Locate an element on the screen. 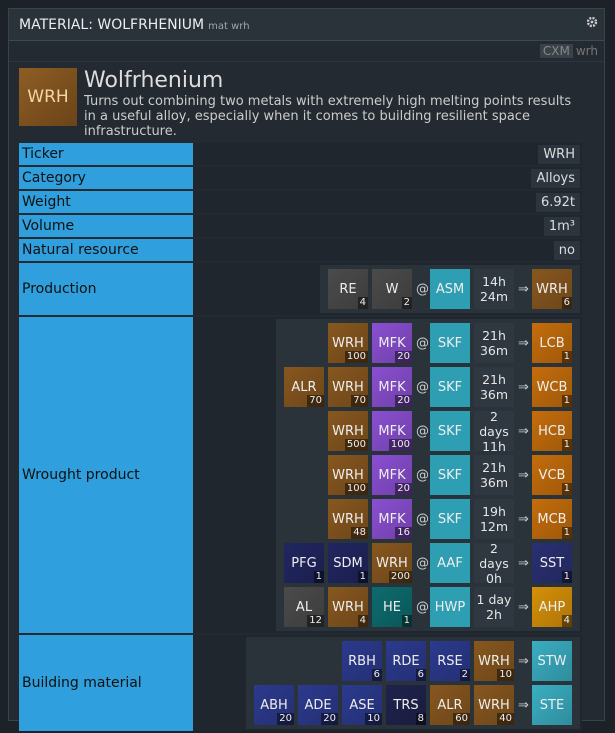  output-tile: AHP 4 is located at coordinates (552, 607).